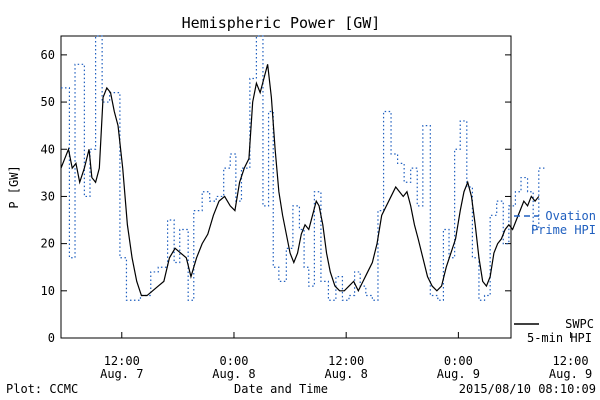 This screenshot has width=600, height=400. What do you see at coordinates (48, 244) in the screenshot?
I see `y-tick-label: 20` at bounding box center [48, 244].